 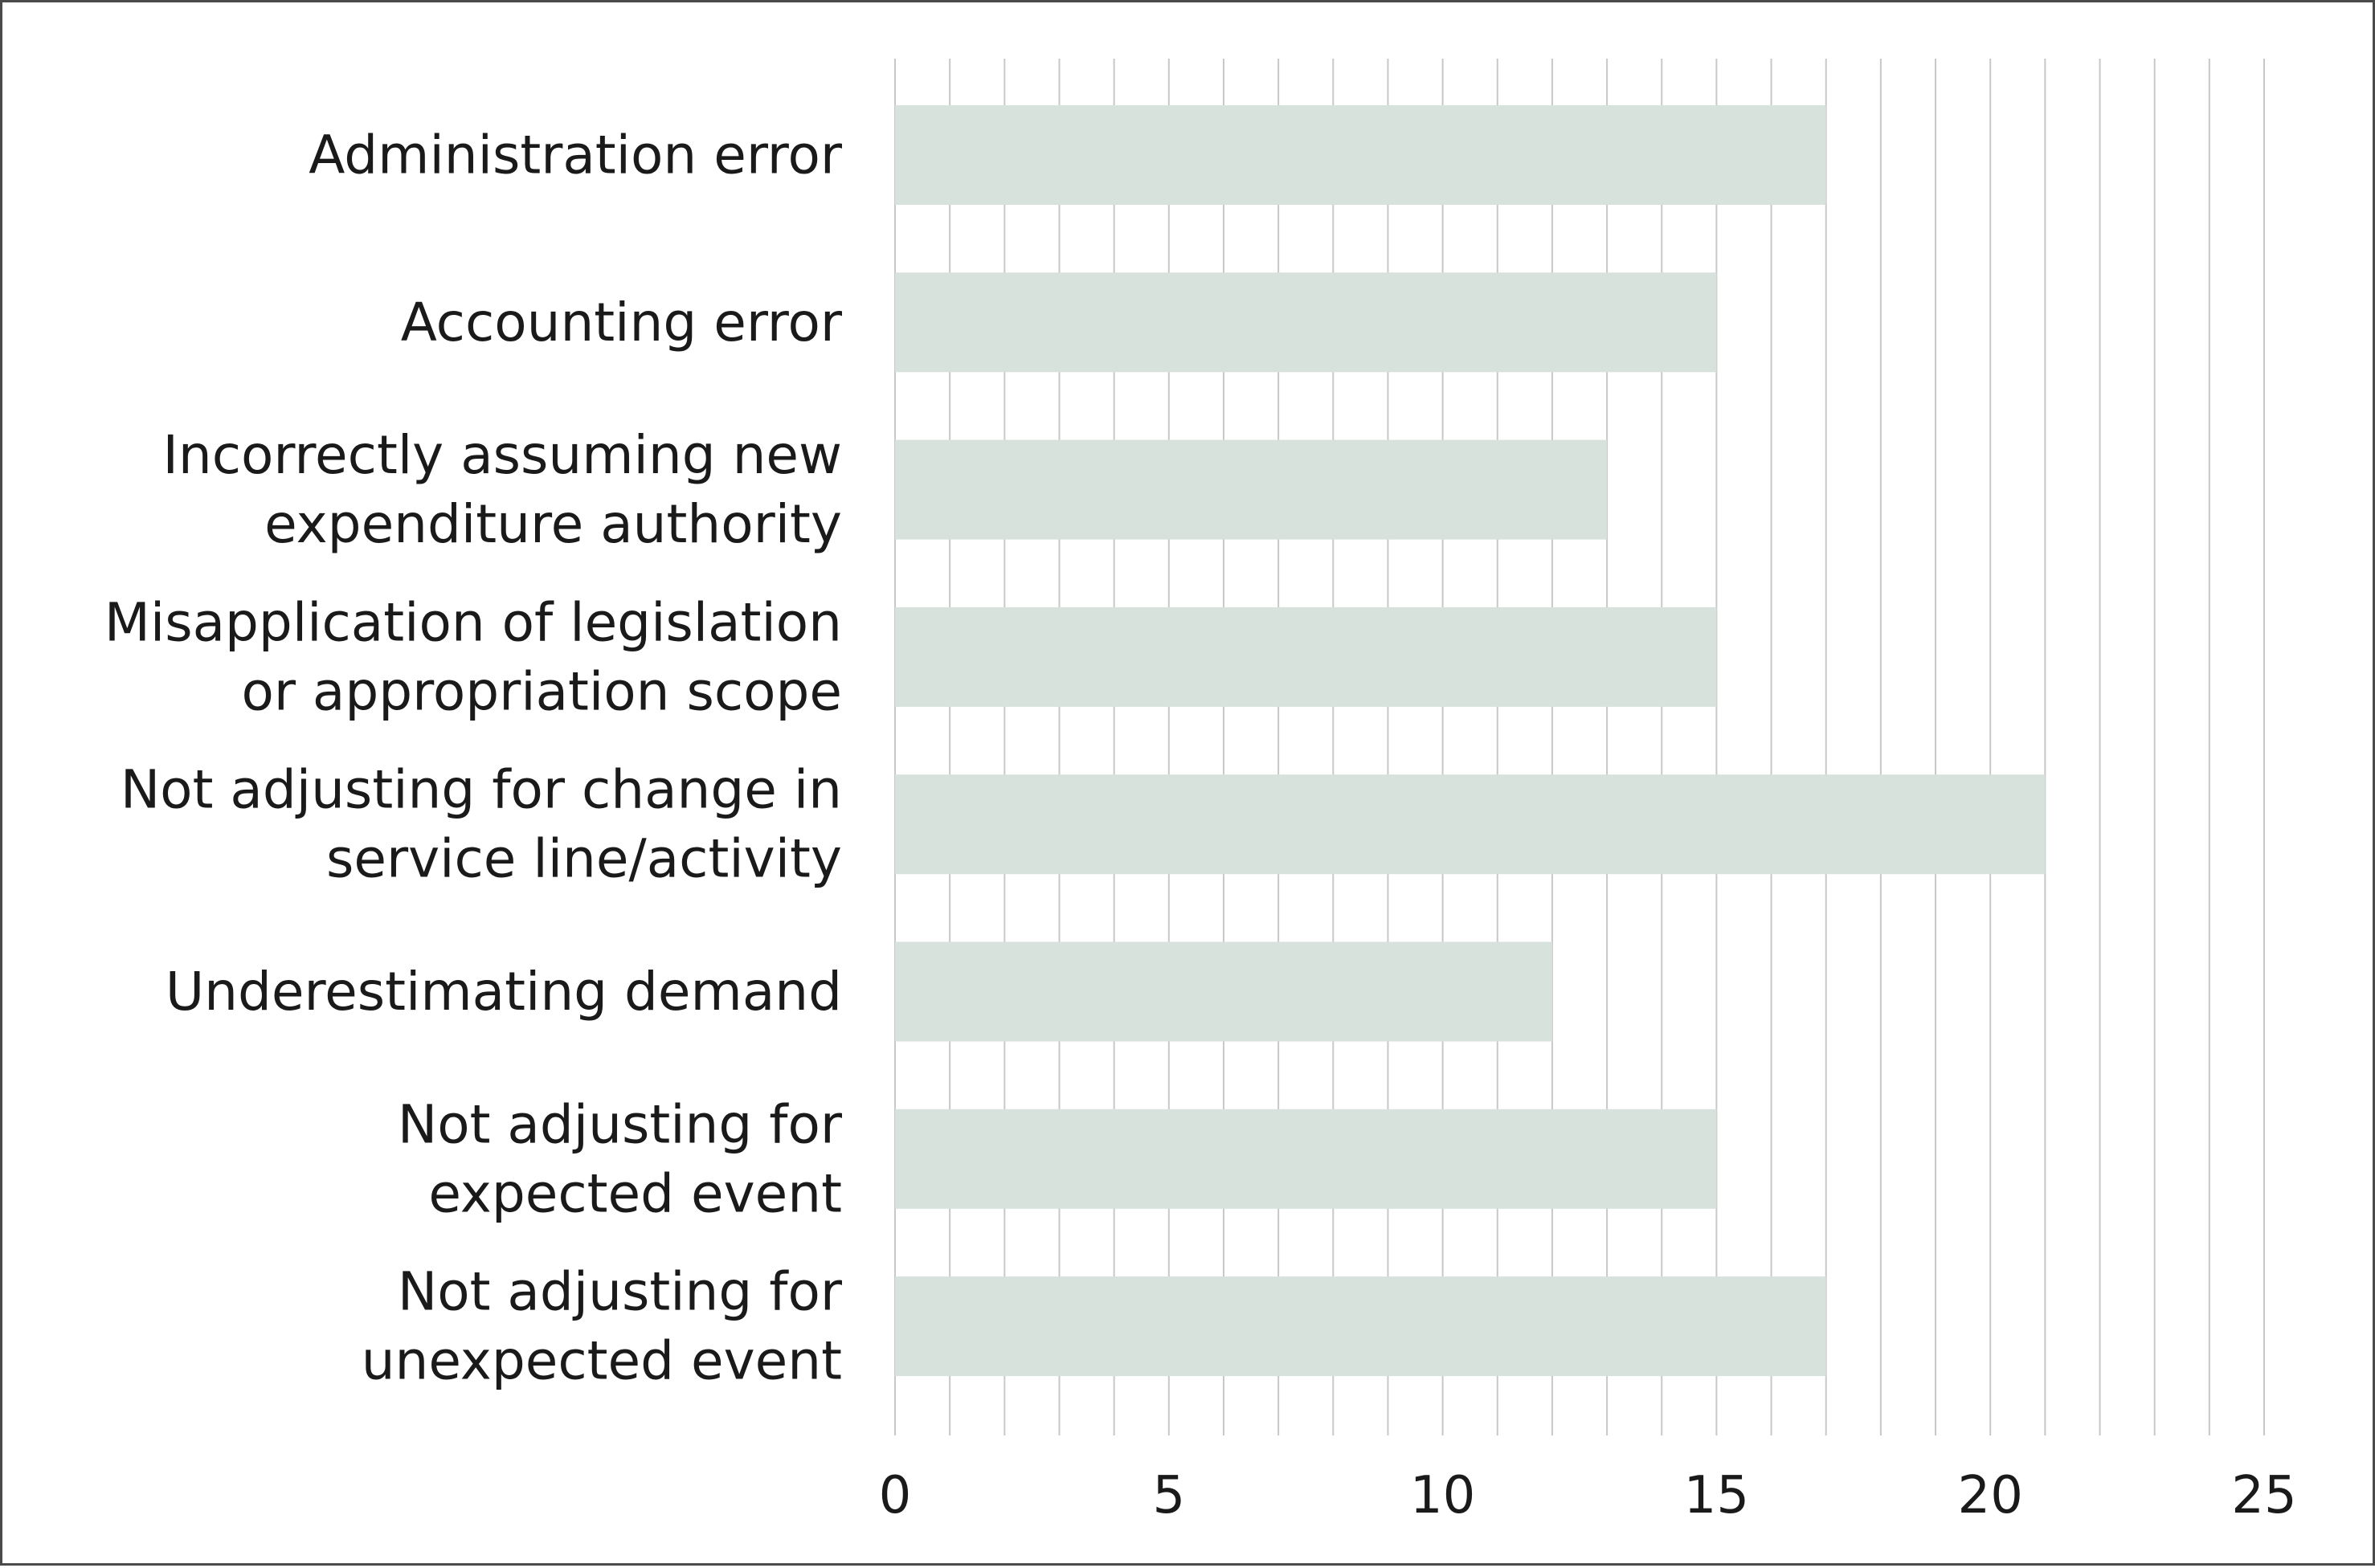 What do you see at coordinates (473, 622) in the screenshot?
I see `category-label-line: Misapplication of legislation` at bounding box center [473, 622].